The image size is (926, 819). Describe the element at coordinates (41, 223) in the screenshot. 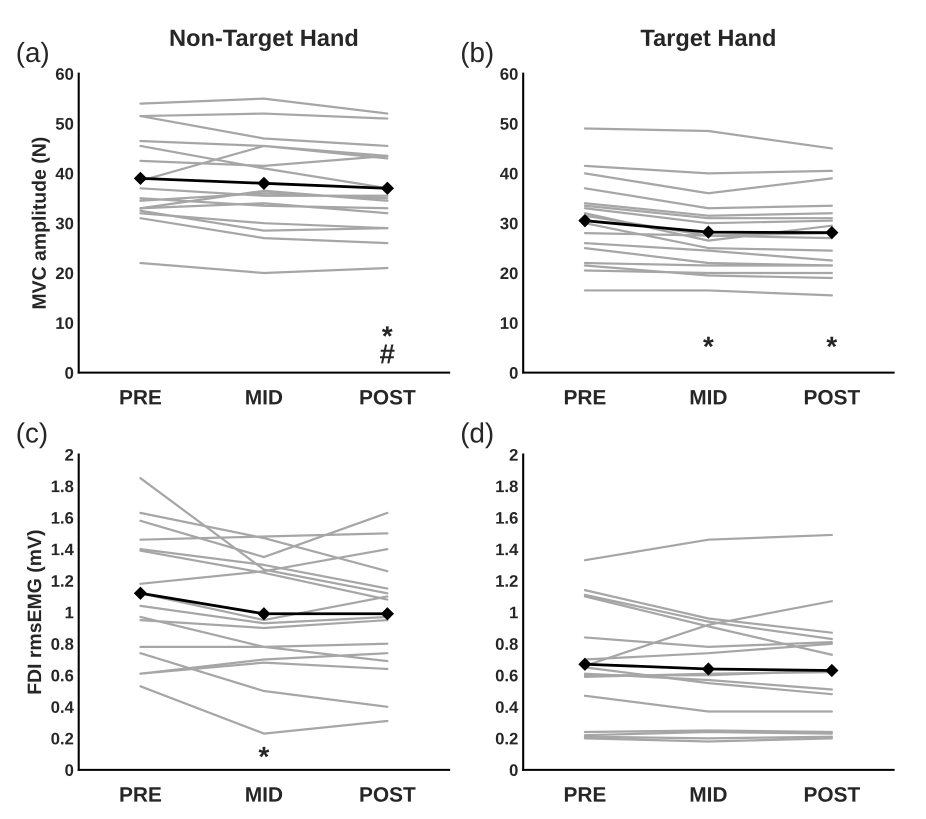

I see `y-axis-title: MVC amplitude (N)` at that location.